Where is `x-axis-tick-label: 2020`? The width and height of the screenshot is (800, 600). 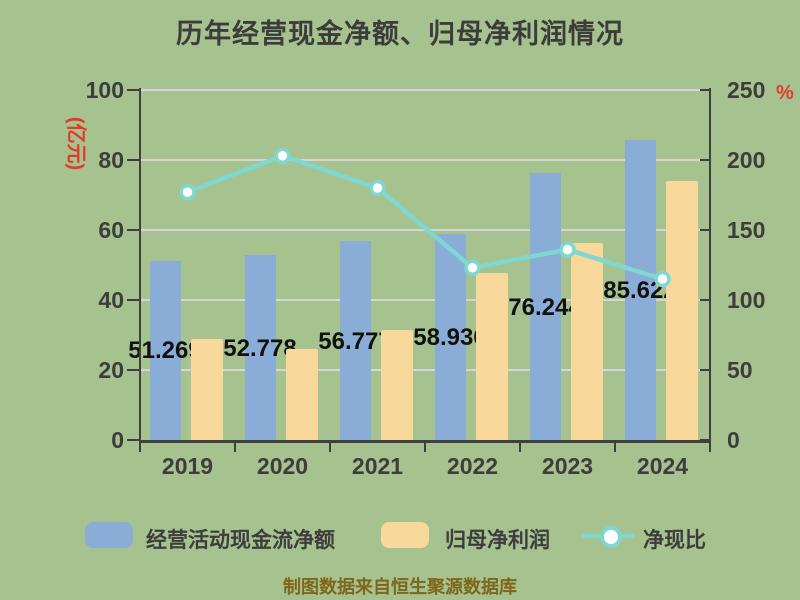
x-axis-tick-label: 2020 is located at coordinates (282, 466).